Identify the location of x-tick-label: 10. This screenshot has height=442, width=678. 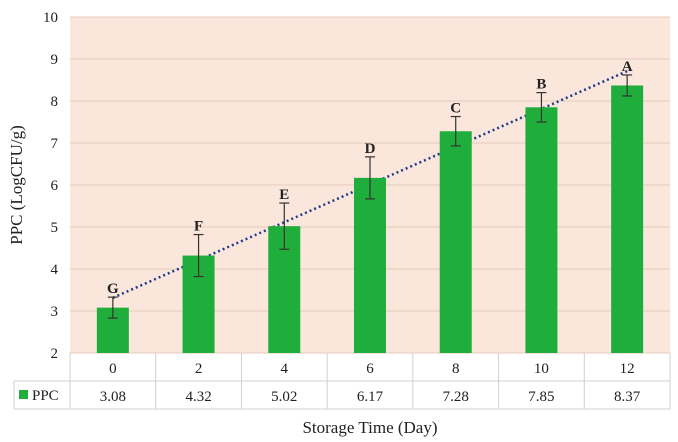
(541, 369).